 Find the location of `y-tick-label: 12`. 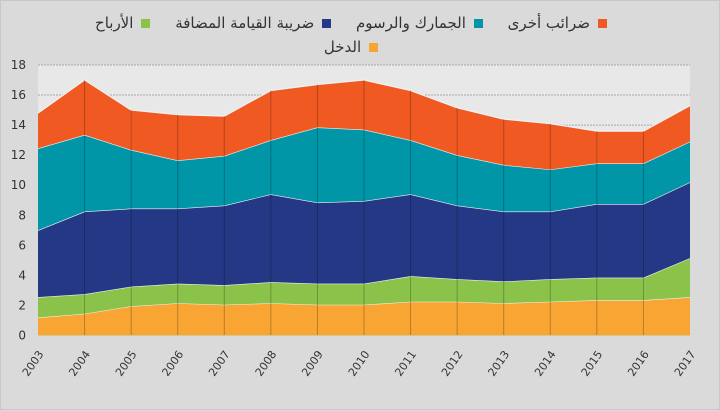

y-tick-label: 12 is located at coordinates (18, 155).